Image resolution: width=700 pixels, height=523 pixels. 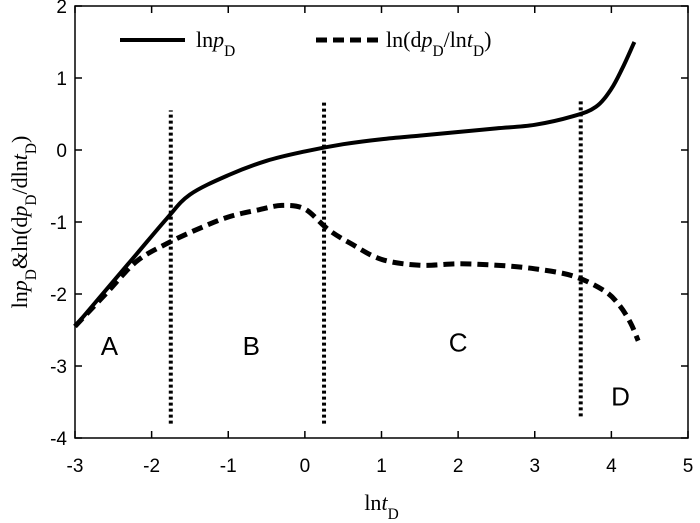 What do you see at coordinates (110, 346) in the screenshot?
I see `region-label: A` at bounding box center [110, 346].